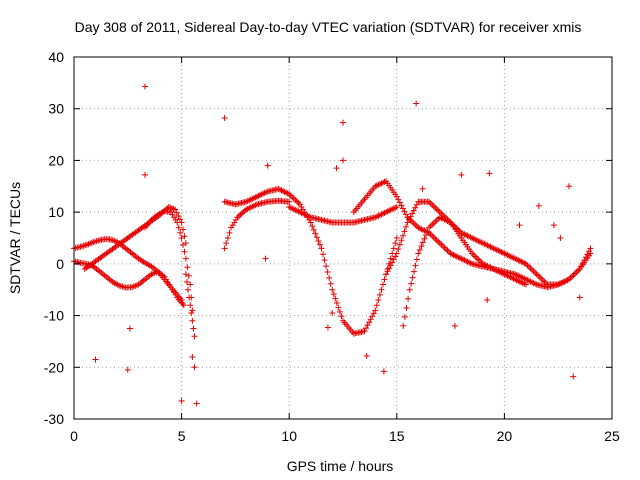 The height and width of the screenshot is (480, 640). Describe the element at coordinates (60, 264) in the screenshot. I see `y-tick-label: 0` at that location.